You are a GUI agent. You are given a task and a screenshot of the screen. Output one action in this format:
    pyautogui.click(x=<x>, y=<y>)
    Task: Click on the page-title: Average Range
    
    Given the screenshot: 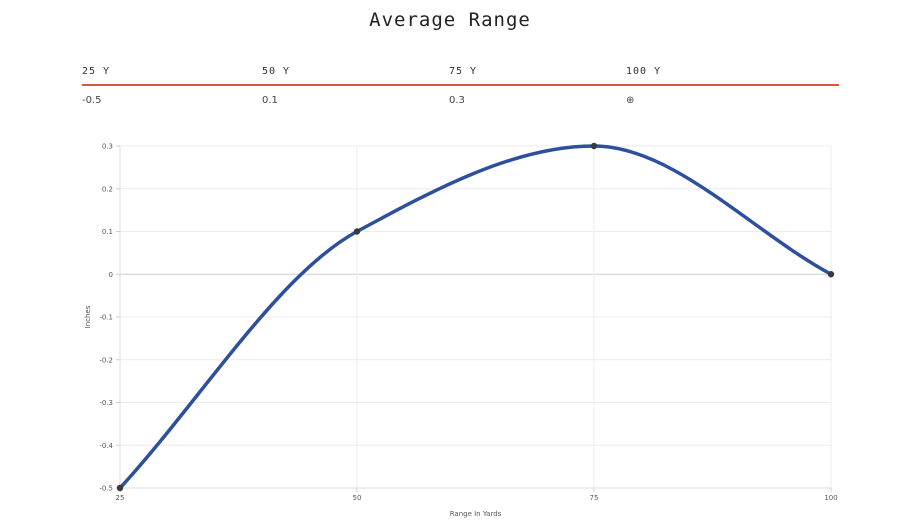 What is the action you would take?
    pyautogui.click(x=450, y=20)
    